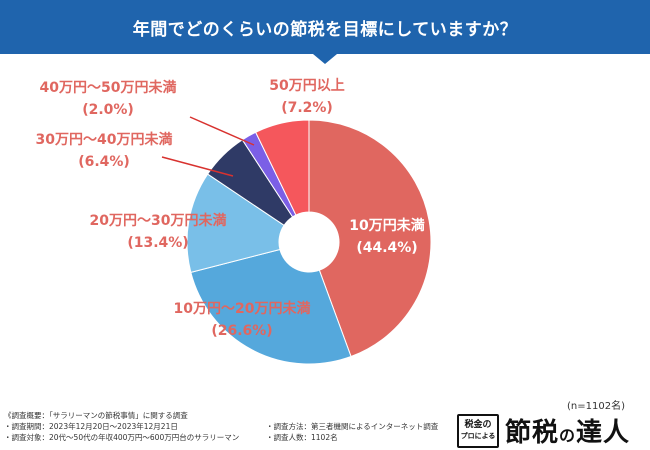 The height and width of the screenshot is (450, 650). What do you see at coordinates (478, 424) in the screenshot?
I see `logo-badge-line1: 税金の` at bounding box center [478, 424].